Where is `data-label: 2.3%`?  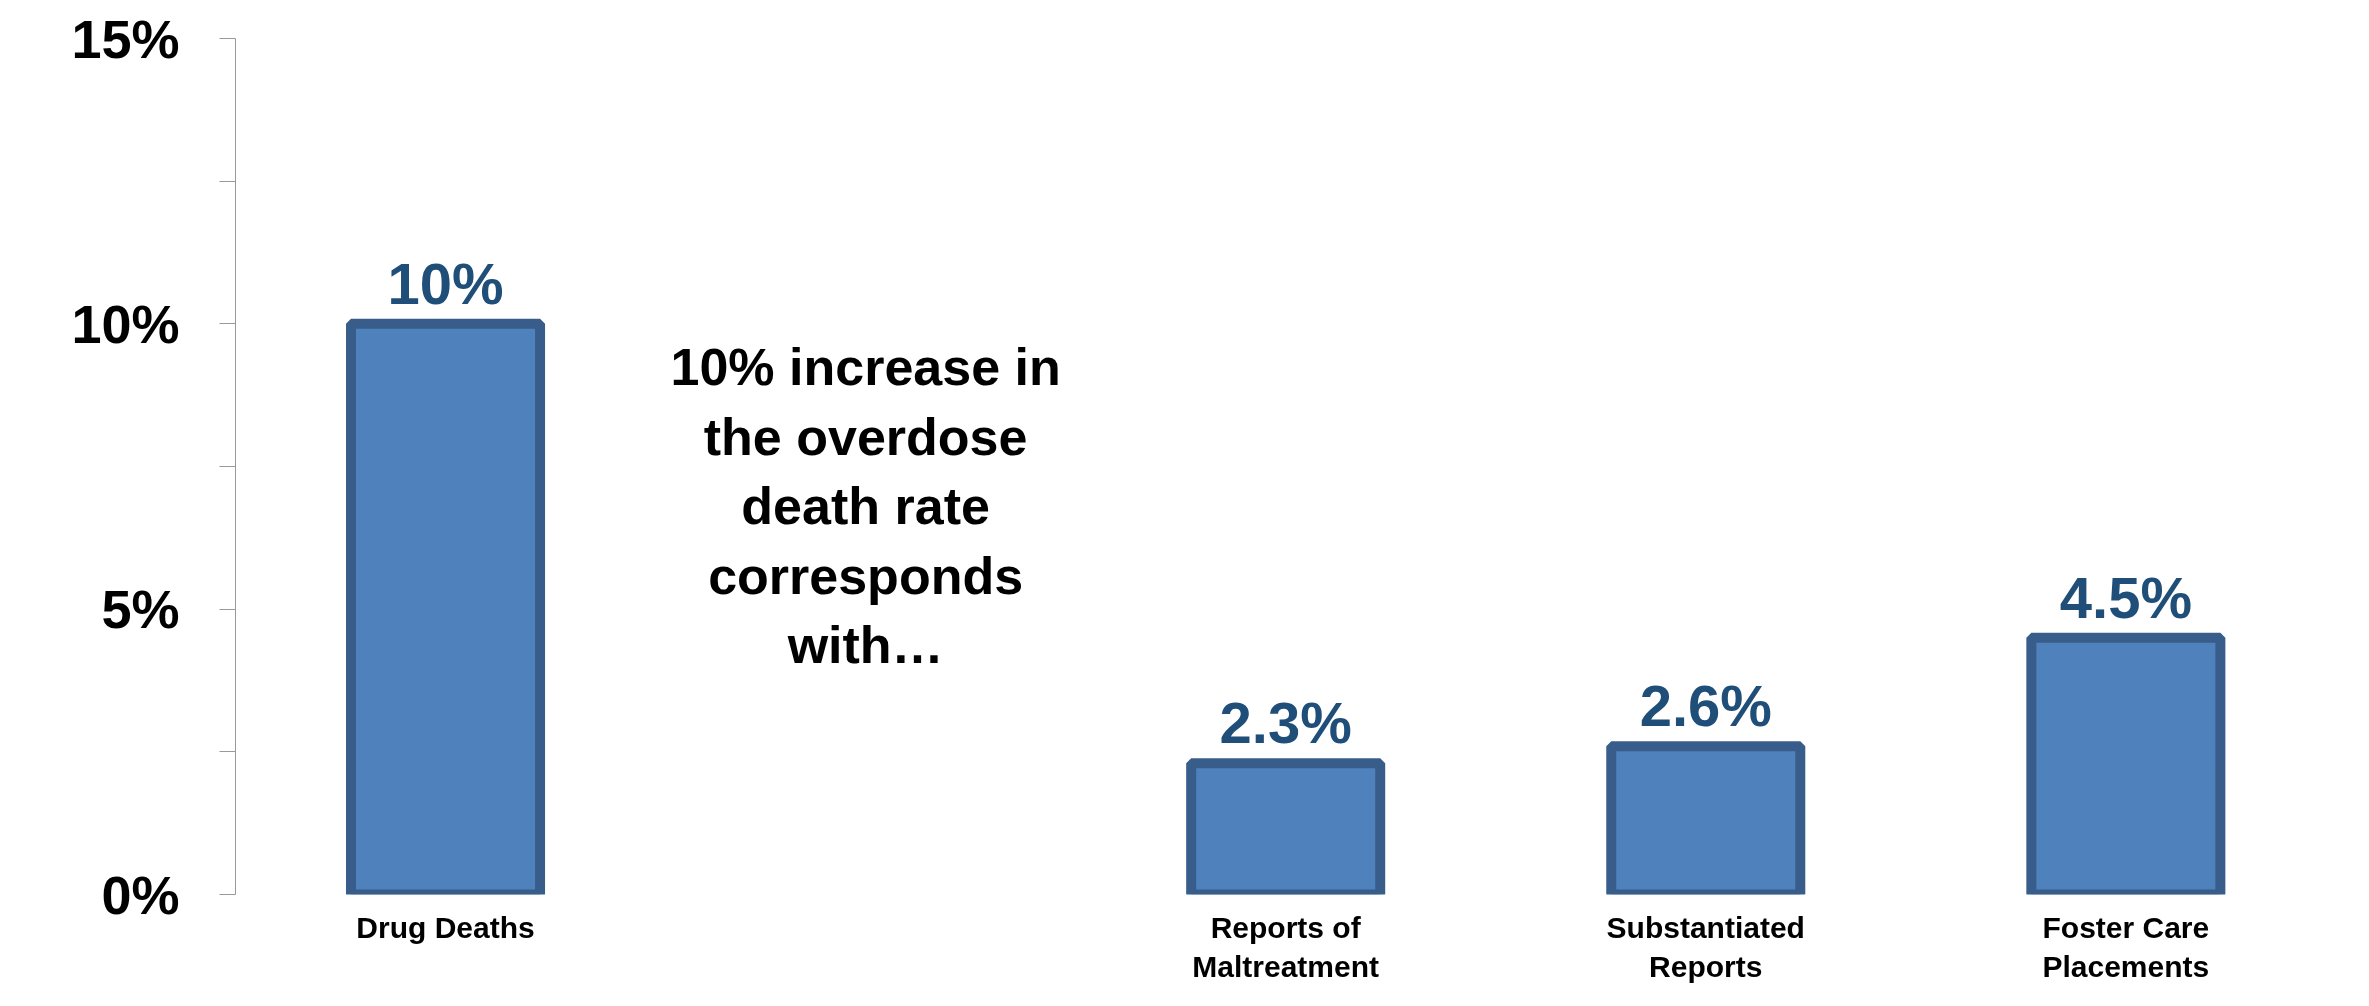
data-label: 2.3% is located at coordinates (1285, 723).